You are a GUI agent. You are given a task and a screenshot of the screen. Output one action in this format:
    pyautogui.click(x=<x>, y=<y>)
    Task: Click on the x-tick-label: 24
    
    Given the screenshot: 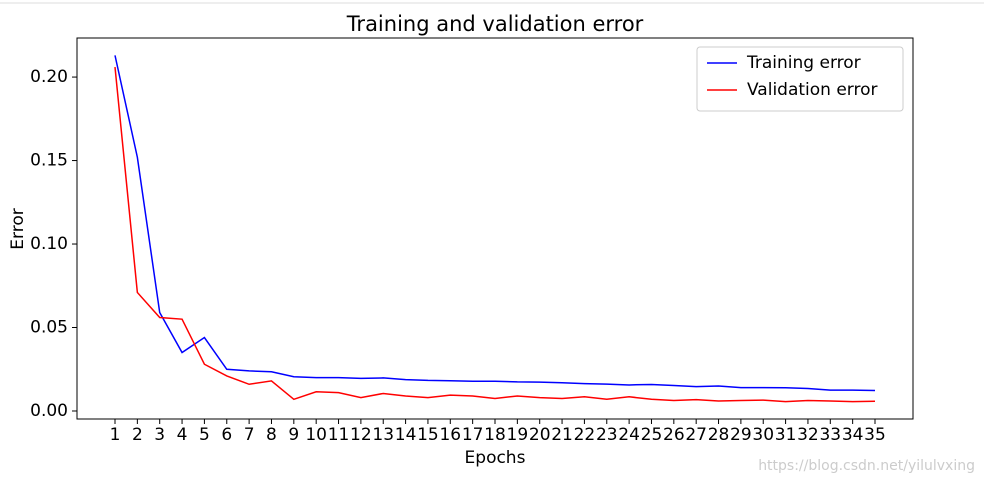 What is the action you would take?
    pyautogui.click(x=629, y=435)
    